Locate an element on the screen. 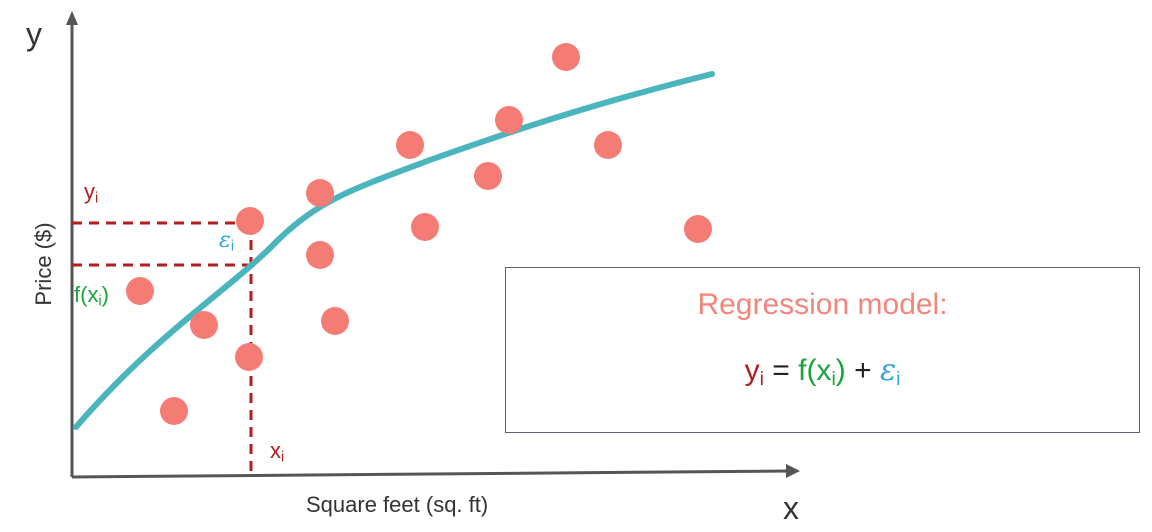 This screenshot has height=532, width=1152. epsilon-base: ε is located at coordinates (225, 240).